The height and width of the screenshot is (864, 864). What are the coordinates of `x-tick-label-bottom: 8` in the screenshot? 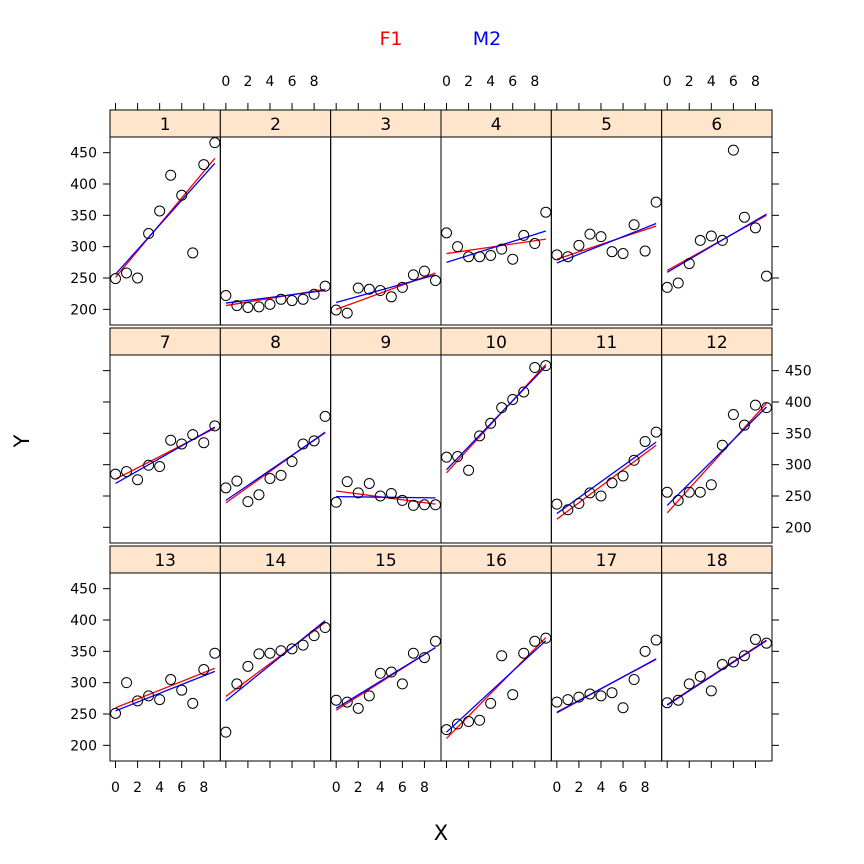 It's located at (203, 788).